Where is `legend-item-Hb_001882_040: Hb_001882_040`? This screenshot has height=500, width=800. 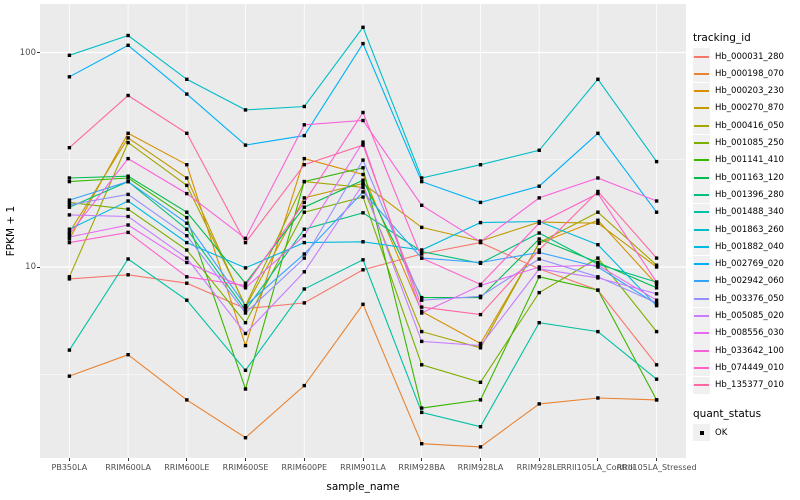 legend-item-Hb_001882_040: Hb_001882_040 is located at coordinates (738, 247).